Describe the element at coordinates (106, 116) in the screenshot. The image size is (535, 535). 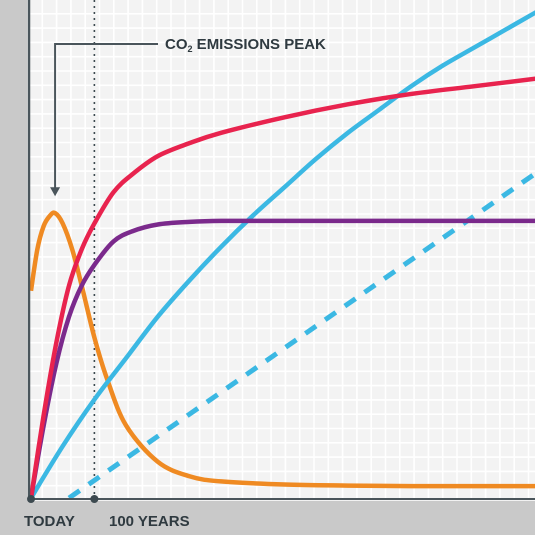
I see `annotation-connector` at that location.